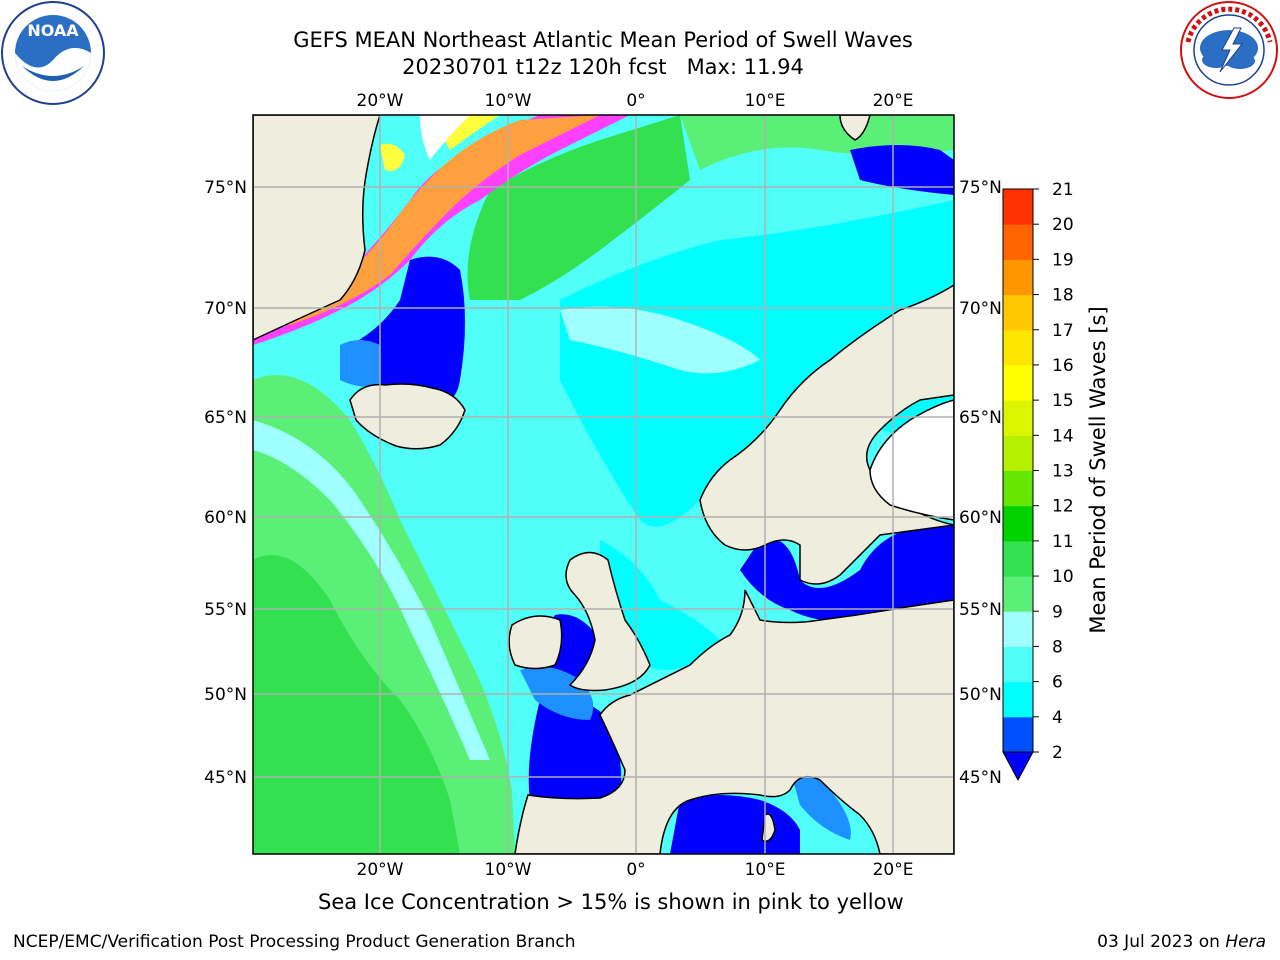 The image size is (1280, 960). Describe the element at coordinates (893, 870) in the screenshot. I see `lon-label-bottom-20e: 20°E` at that location.